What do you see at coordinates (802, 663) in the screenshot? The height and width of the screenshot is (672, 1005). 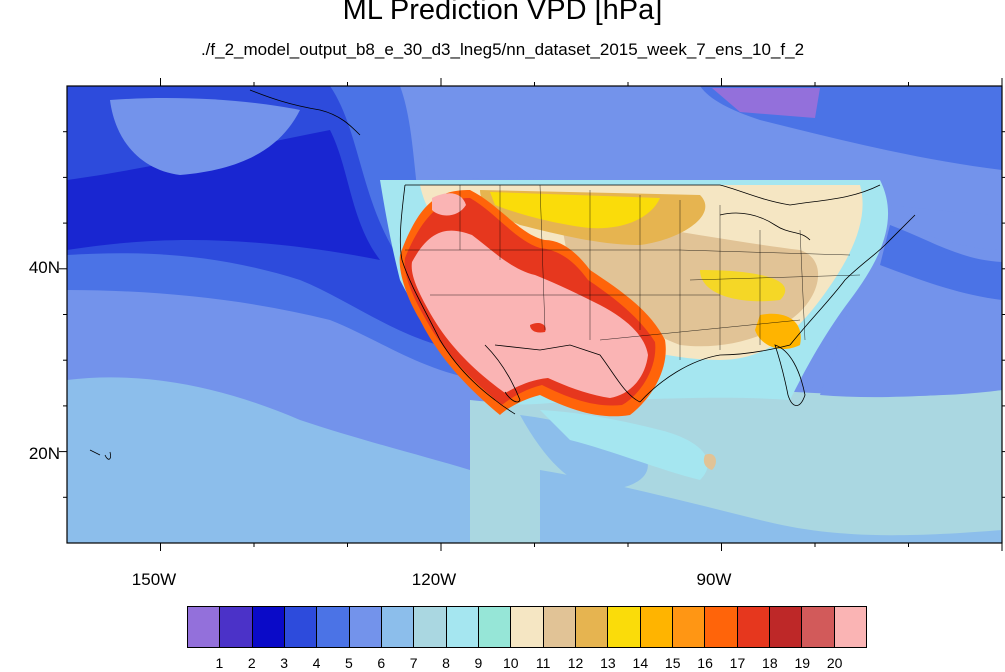 I see `colorbar-label: 19` at bounding box center [802, 663].